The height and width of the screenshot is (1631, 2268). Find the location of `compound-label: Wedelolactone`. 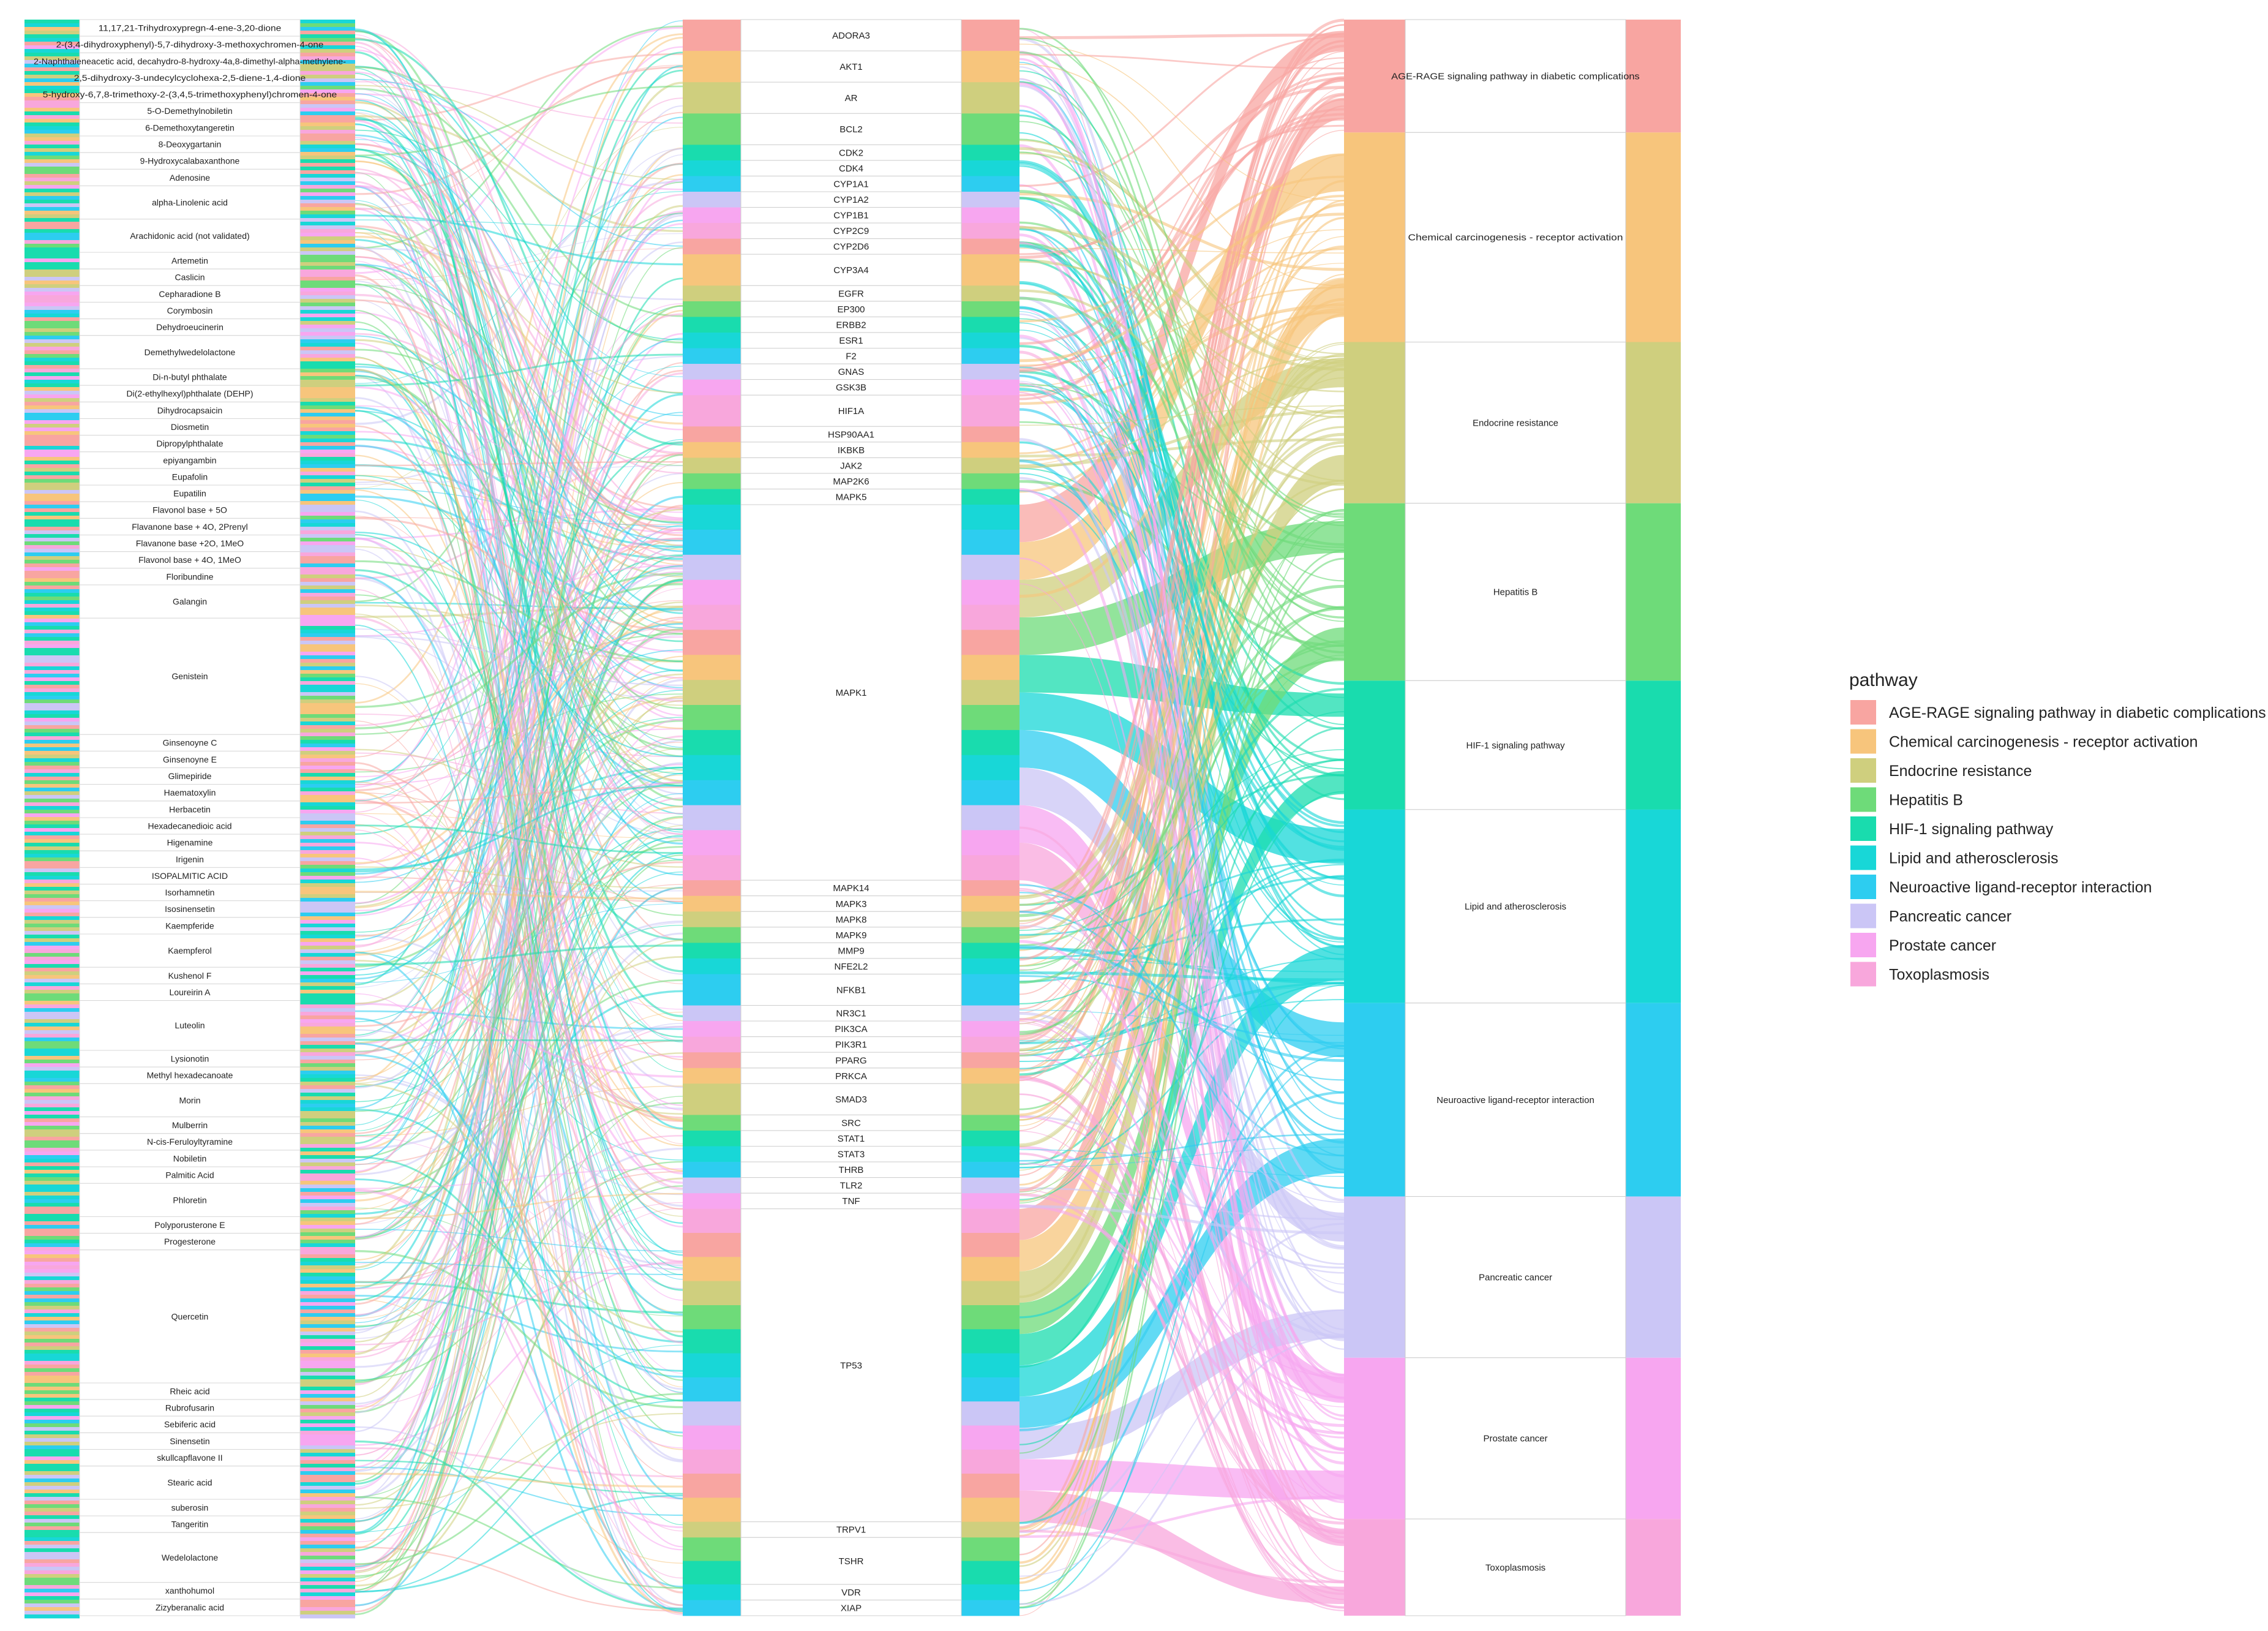

compound-label: Wedelolactone is located at coordinates (190, 1558).